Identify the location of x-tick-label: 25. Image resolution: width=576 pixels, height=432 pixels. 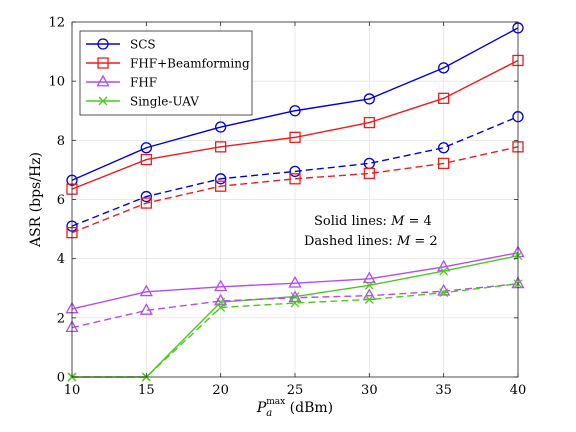
(295, 390).